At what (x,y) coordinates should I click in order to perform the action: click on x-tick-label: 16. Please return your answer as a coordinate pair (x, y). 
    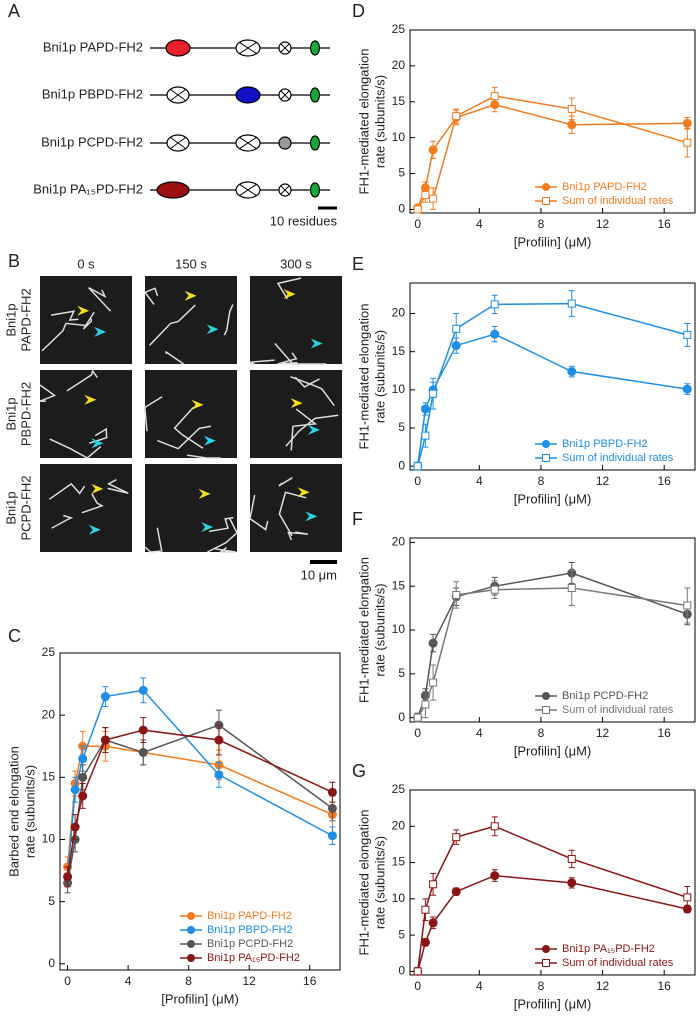
    Looking at the image, I should click on (665, 733).